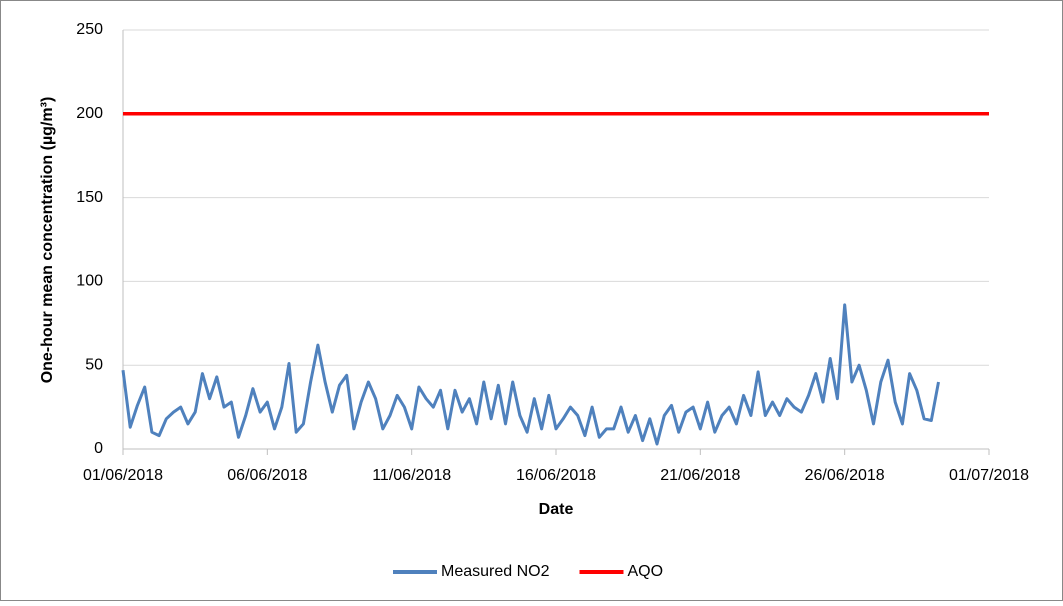  I want to click on y-tick-label: 150, so click(89, 197).